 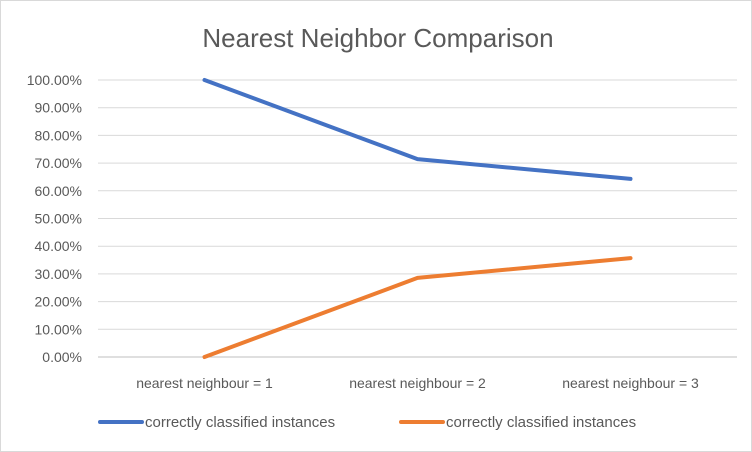 What do you see at coordinates (58, 163) in the screenshot?
I see `y-tick-label: 70.00%` at bounding box center [58, 163].